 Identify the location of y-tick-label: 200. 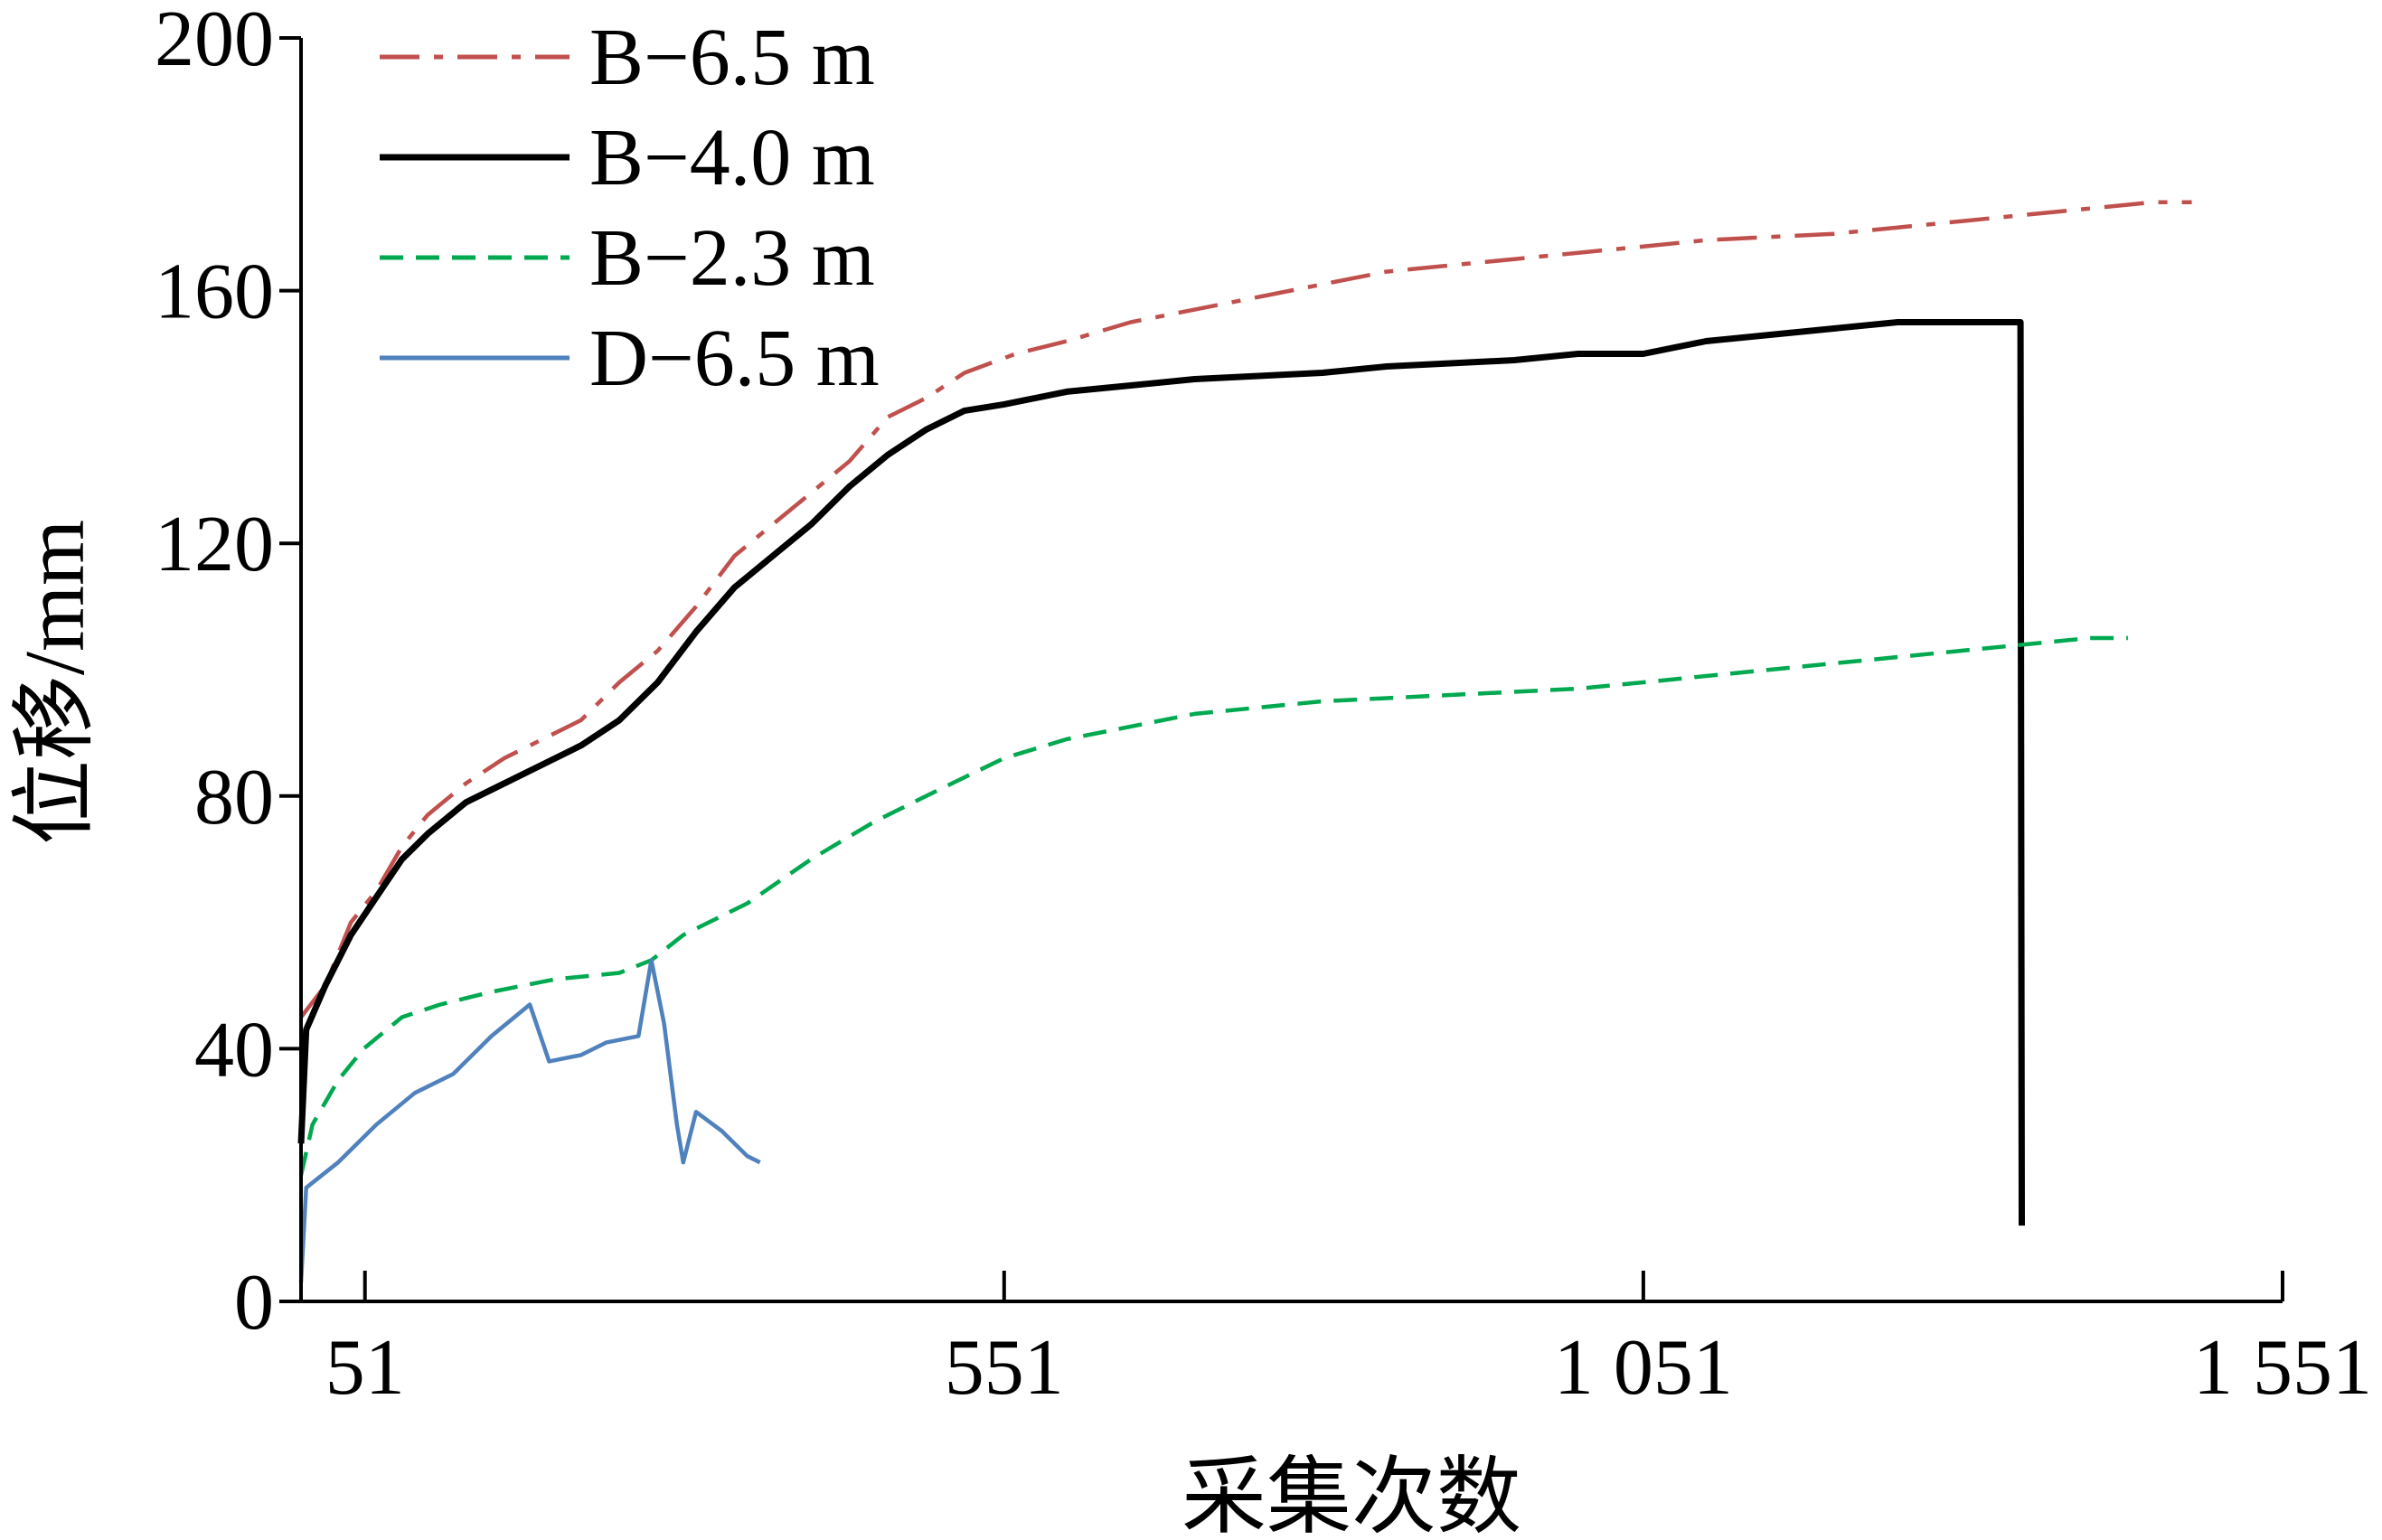
(214, 41).